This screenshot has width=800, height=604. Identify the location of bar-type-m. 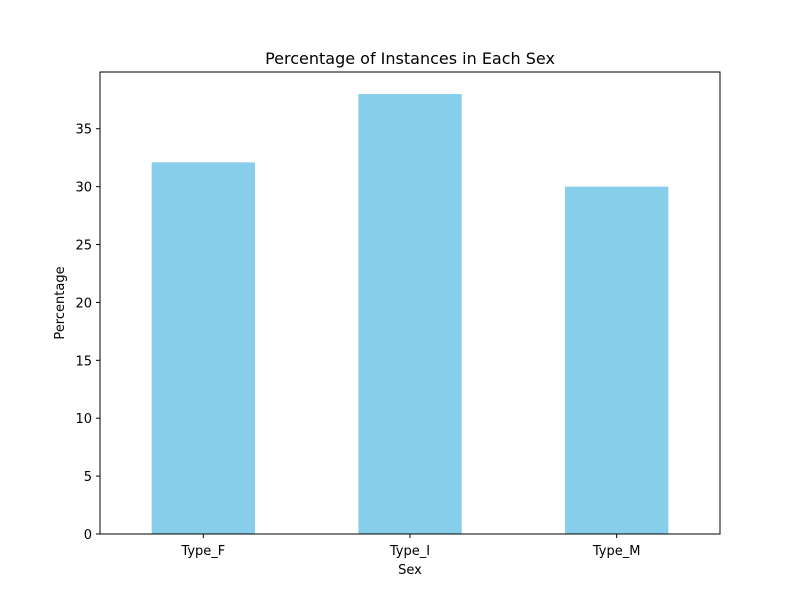
(617, 360).